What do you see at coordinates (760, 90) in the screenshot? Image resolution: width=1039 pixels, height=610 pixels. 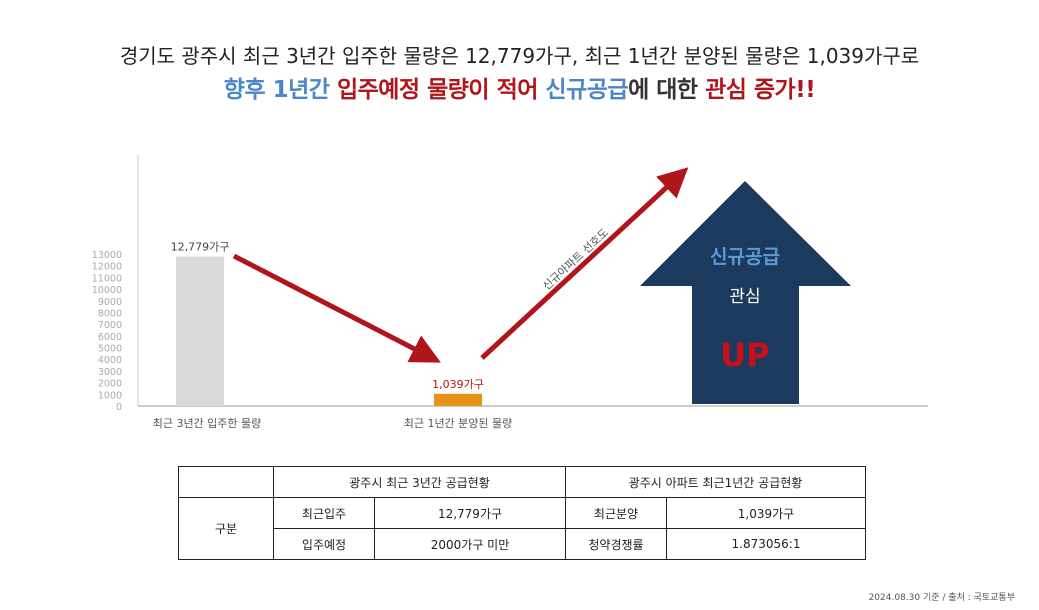 I see `headline-part-5: 관심 증가!!` at bounding box center [760, 90].